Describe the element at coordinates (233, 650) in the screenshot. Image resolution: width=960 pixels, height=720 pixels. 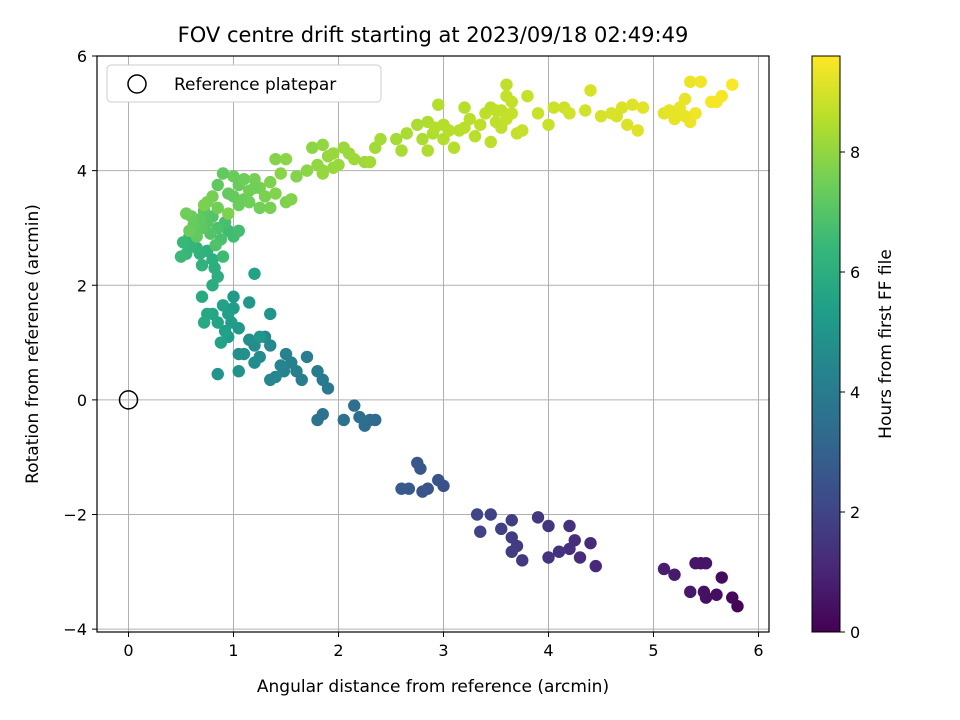
I see `x-tick-label: 1` at that location.